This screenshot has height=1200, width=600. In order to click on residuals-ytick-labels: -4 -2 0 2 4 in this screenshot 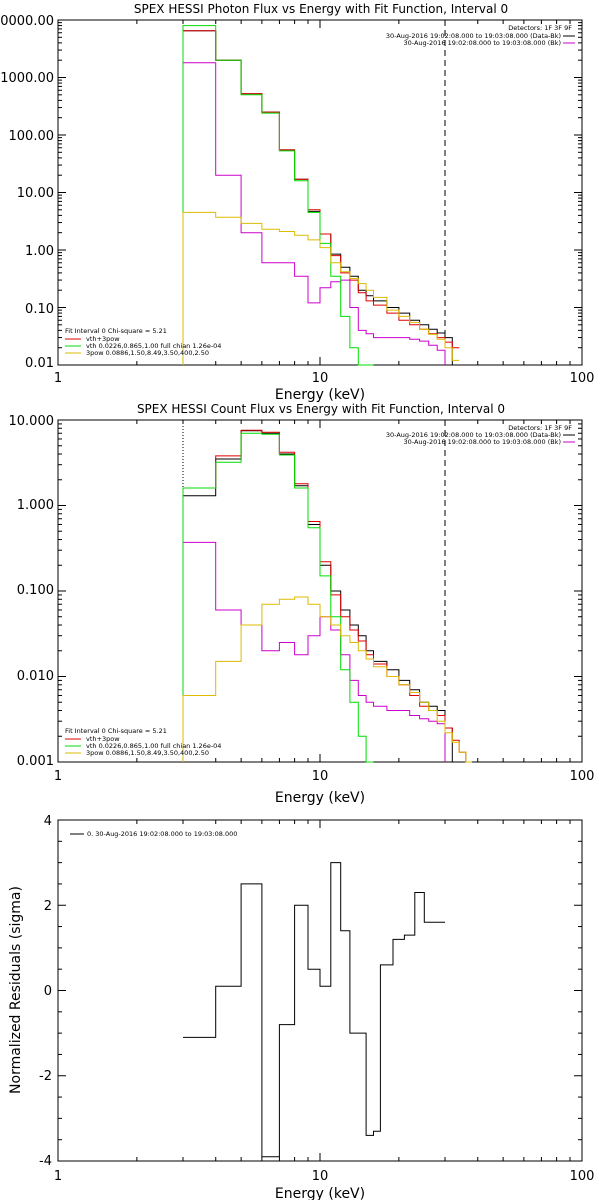, I will do `click(45, 991)`.